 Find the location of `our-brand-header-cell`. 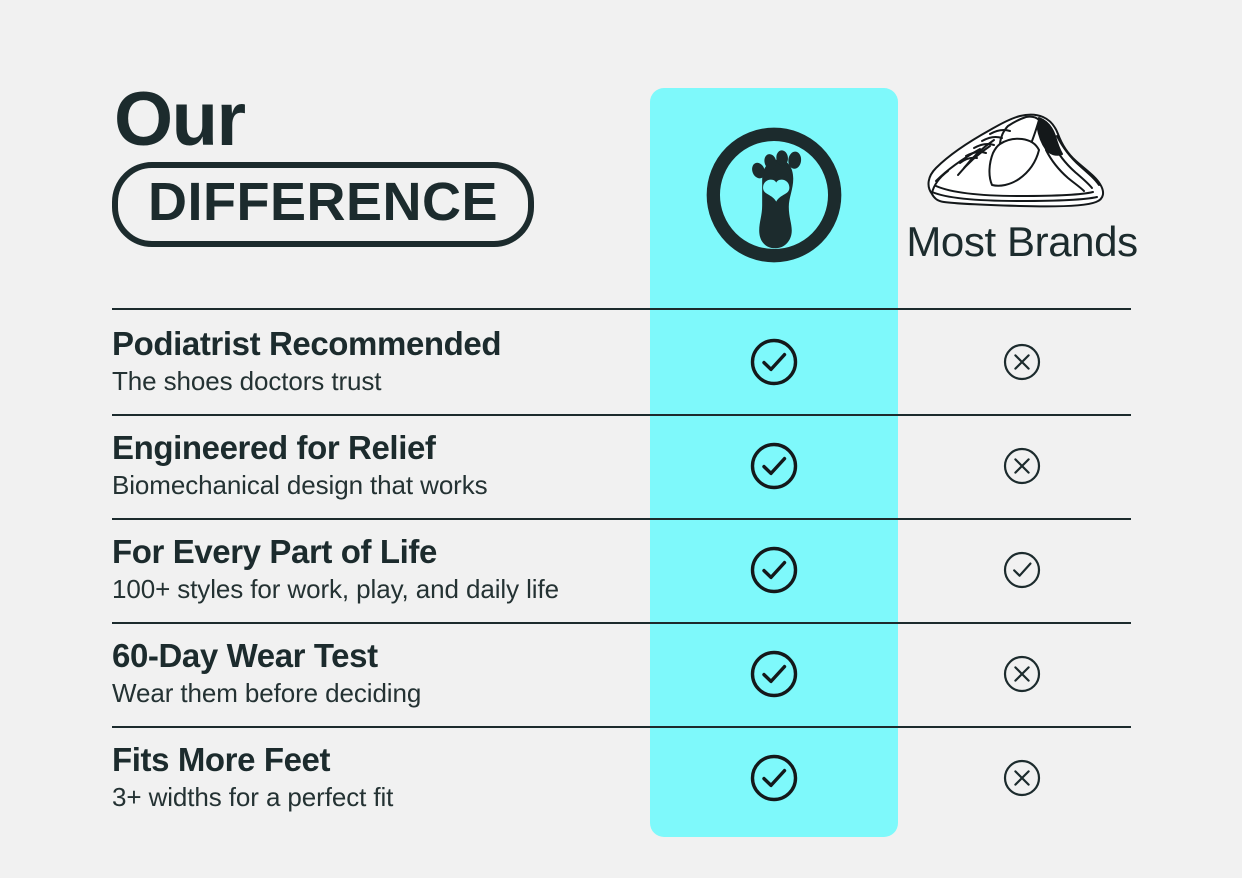

our-brand-header-cell is located at coordinates (774, 197).